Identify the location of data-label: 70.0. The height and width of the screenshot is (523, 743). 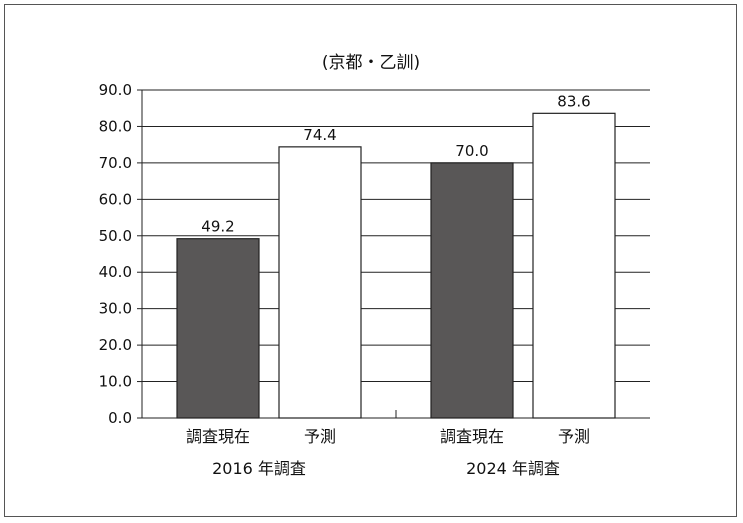
(471, 151).